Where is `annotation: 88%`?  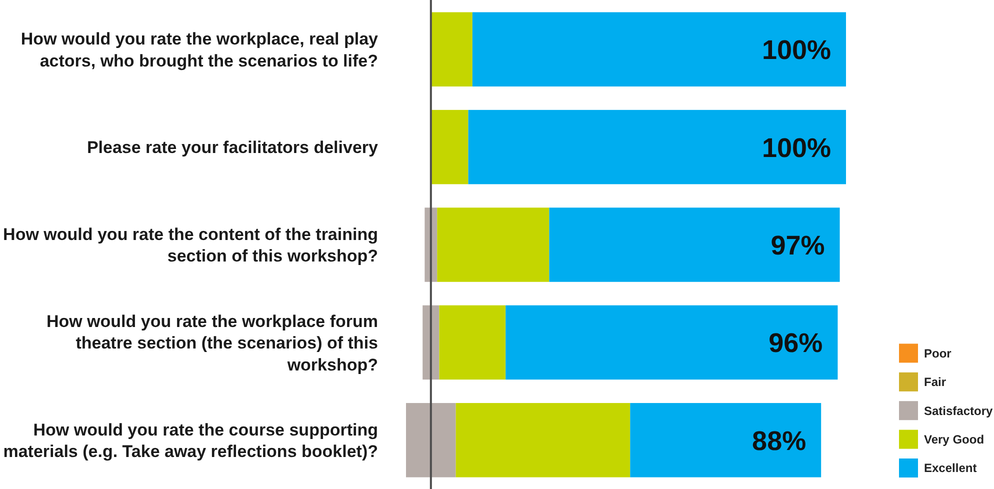 annotation: 88% is located at coordinates (779, 441).